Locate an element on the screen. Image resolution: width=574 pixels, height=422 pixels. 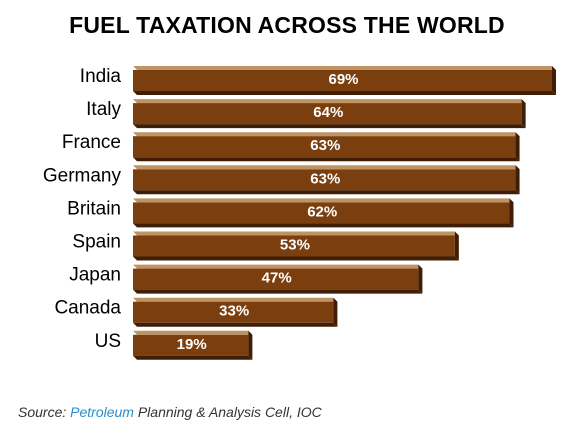
value-label-france: 63% is located at coordinates (325, 145).